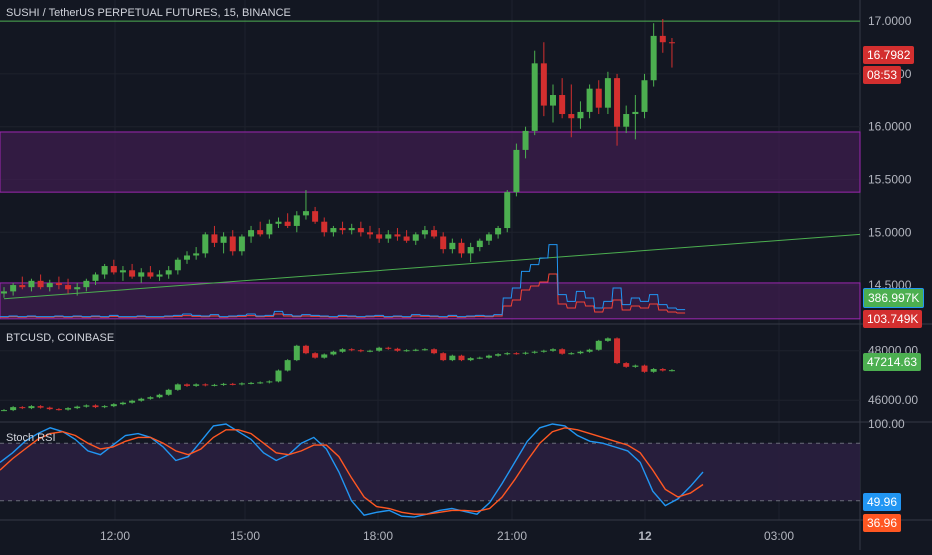  Describe the element at coordinates (893, 400) in the screenshot. I see `y-tick-label: 46000.00` at that location.